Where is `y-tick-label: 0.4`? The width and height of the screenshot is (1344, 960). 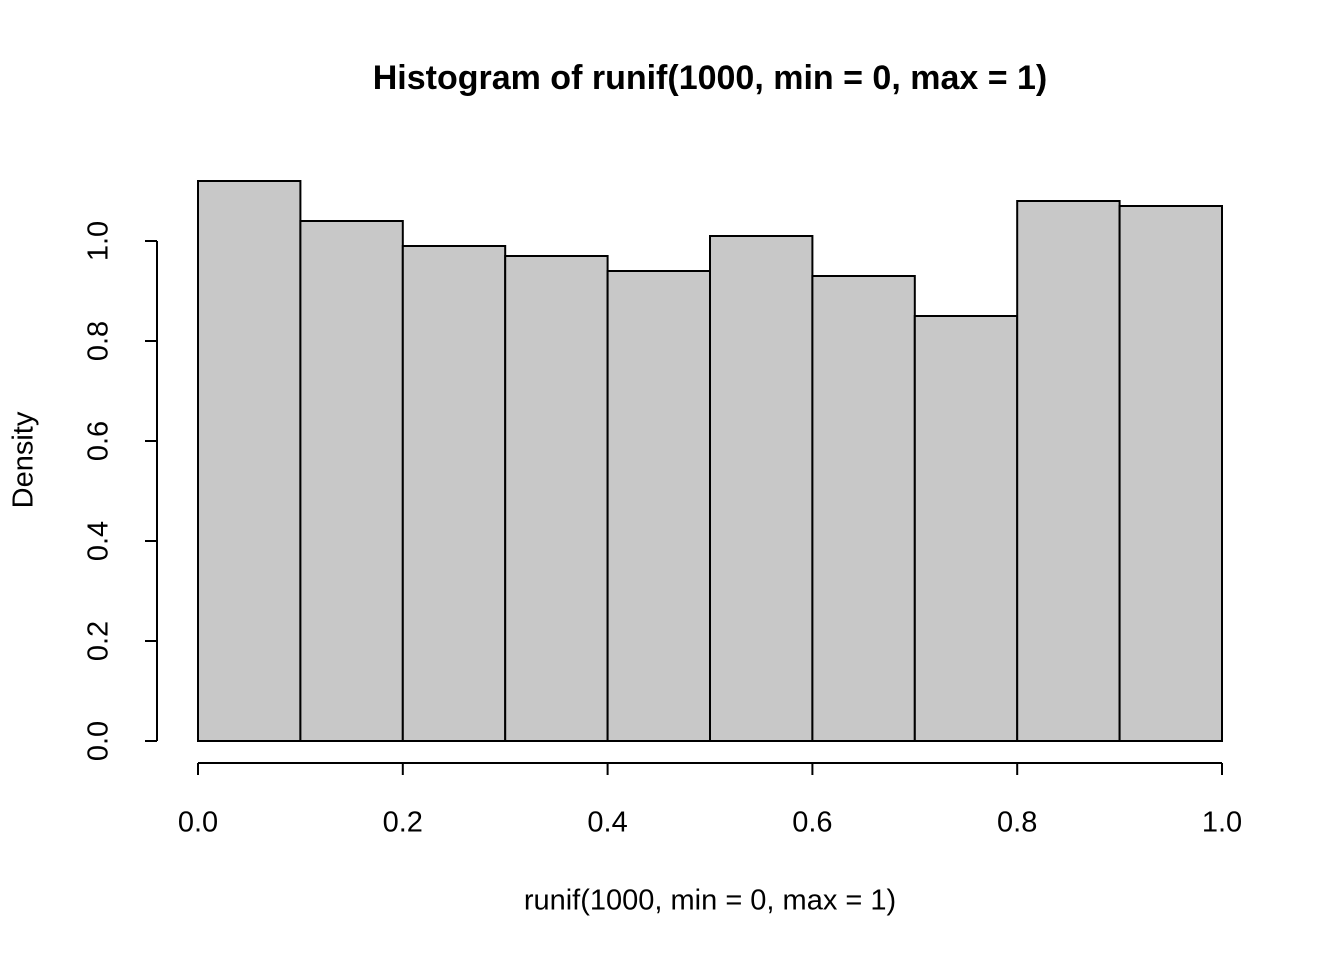
y-tick-label: 0.4 is located at coordinates (99, 541).